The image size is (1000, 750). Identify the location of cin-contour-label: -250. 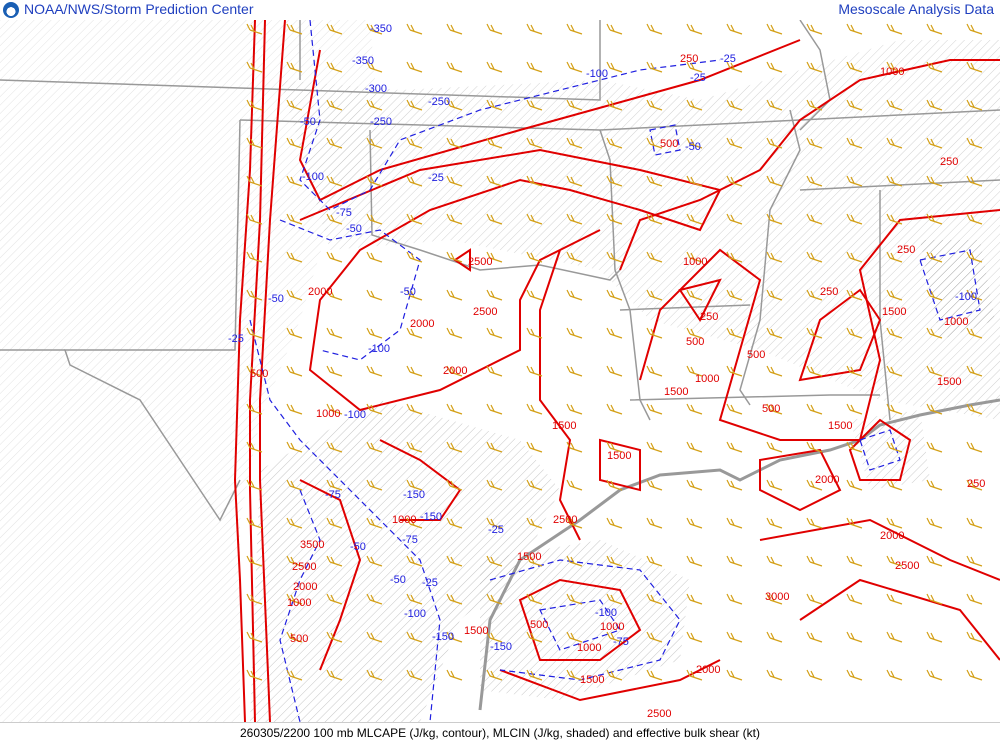
(381, 122).